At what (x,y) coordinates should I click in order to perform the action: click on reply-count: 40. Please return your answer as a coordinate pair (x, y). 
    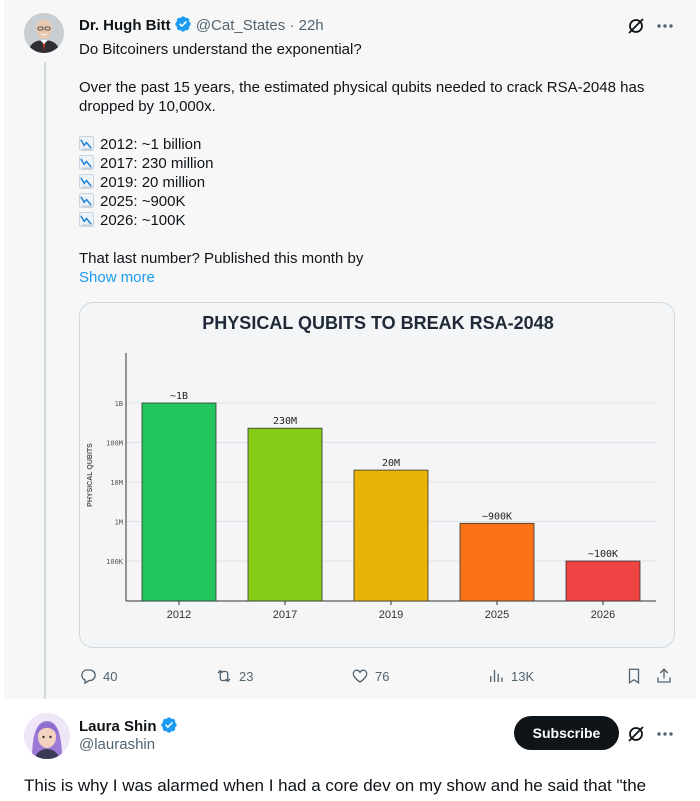
    Looking at the image, I should click on (110, 676).